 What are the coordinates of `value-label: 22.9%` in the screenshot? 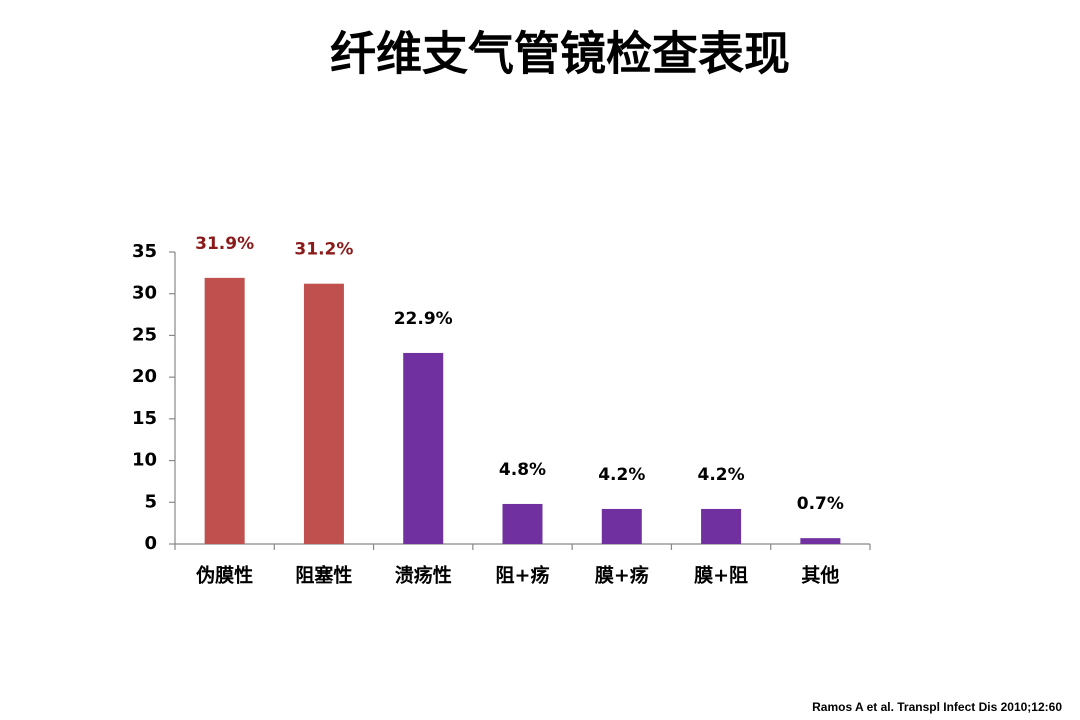 It's located at (423, 319).